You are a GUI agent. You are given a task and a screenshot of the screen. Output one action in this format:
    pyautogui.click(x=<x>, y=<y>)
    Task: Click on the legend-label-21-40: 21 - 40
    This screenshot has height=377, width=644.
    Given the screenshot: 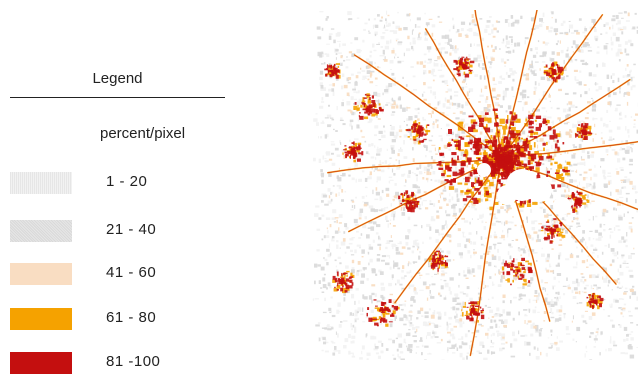 What is the action you would take?
    pyautogui.click(x=131, y=229)
    